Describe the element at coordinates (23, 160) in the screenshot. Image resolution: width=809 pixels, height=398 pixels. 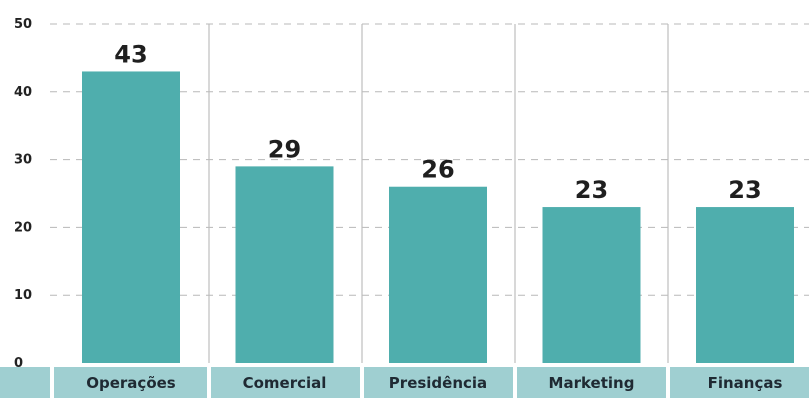
I see `y-tick-label: 30` at that location.